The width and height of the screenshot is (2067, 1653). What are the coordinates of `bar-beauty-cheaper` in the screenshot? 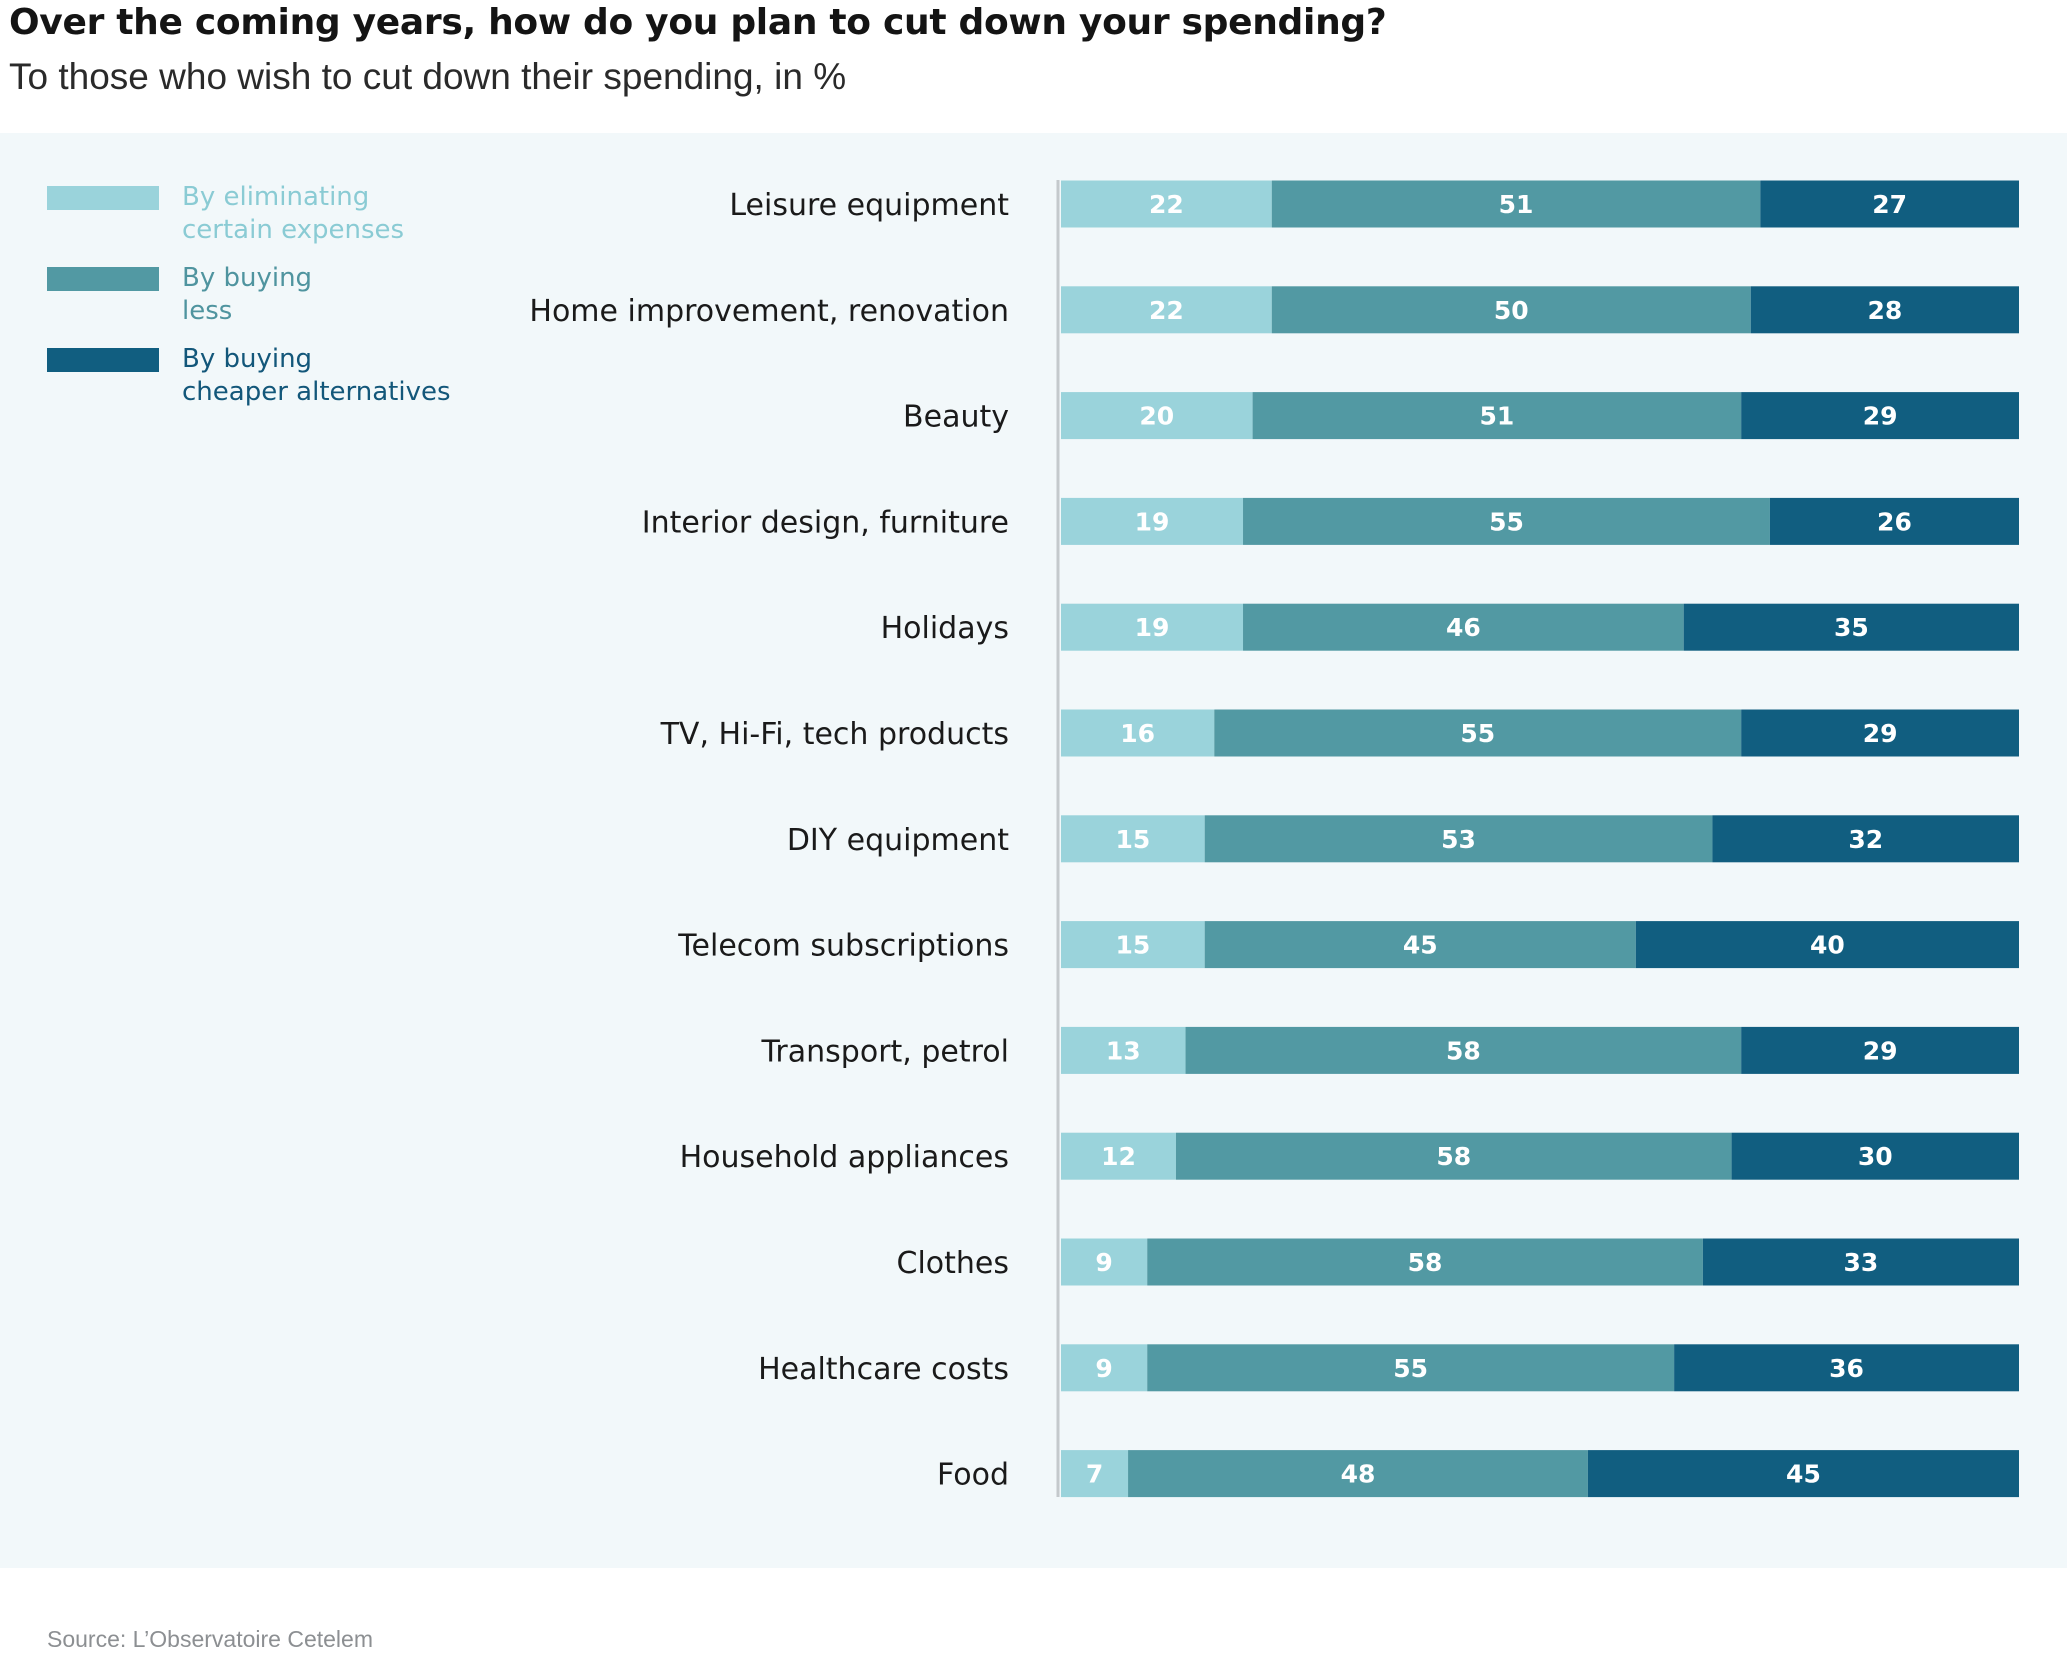 It's located at (1880, 416).